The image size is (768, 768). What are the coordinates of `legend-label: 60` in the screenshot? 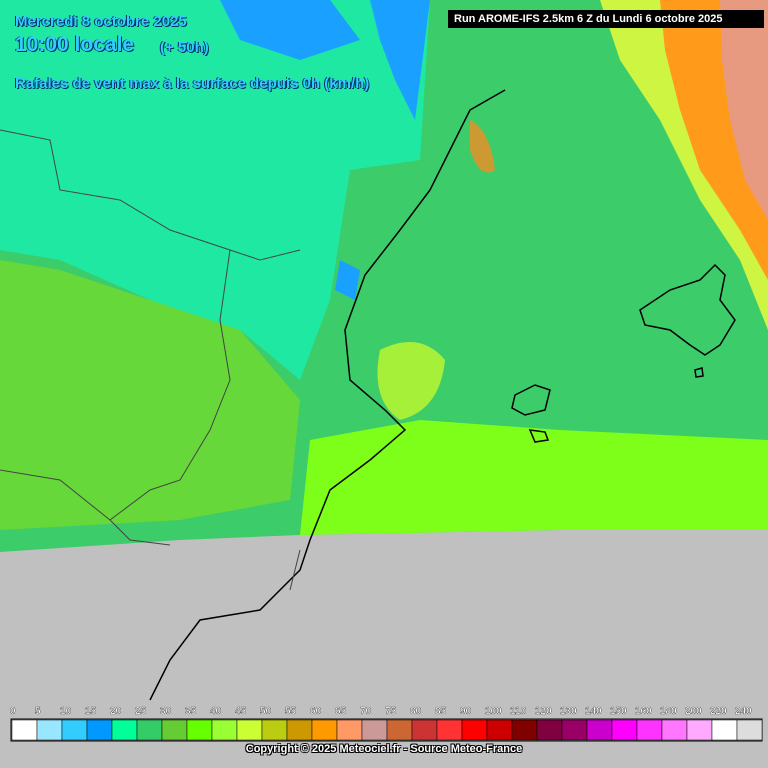 It's located at (316, 711).